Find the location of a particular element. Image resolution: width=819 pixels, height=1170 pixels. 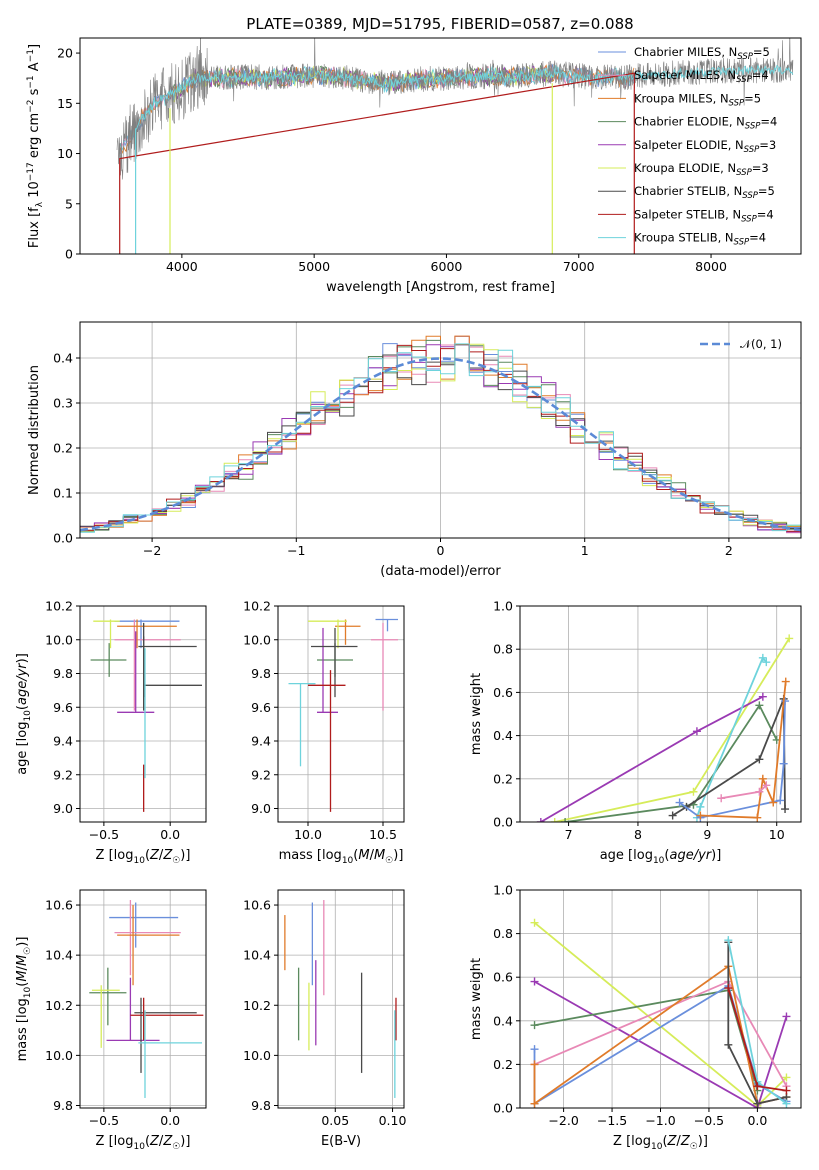

label-part: Normed distribution is located at coordinates (34, 430).